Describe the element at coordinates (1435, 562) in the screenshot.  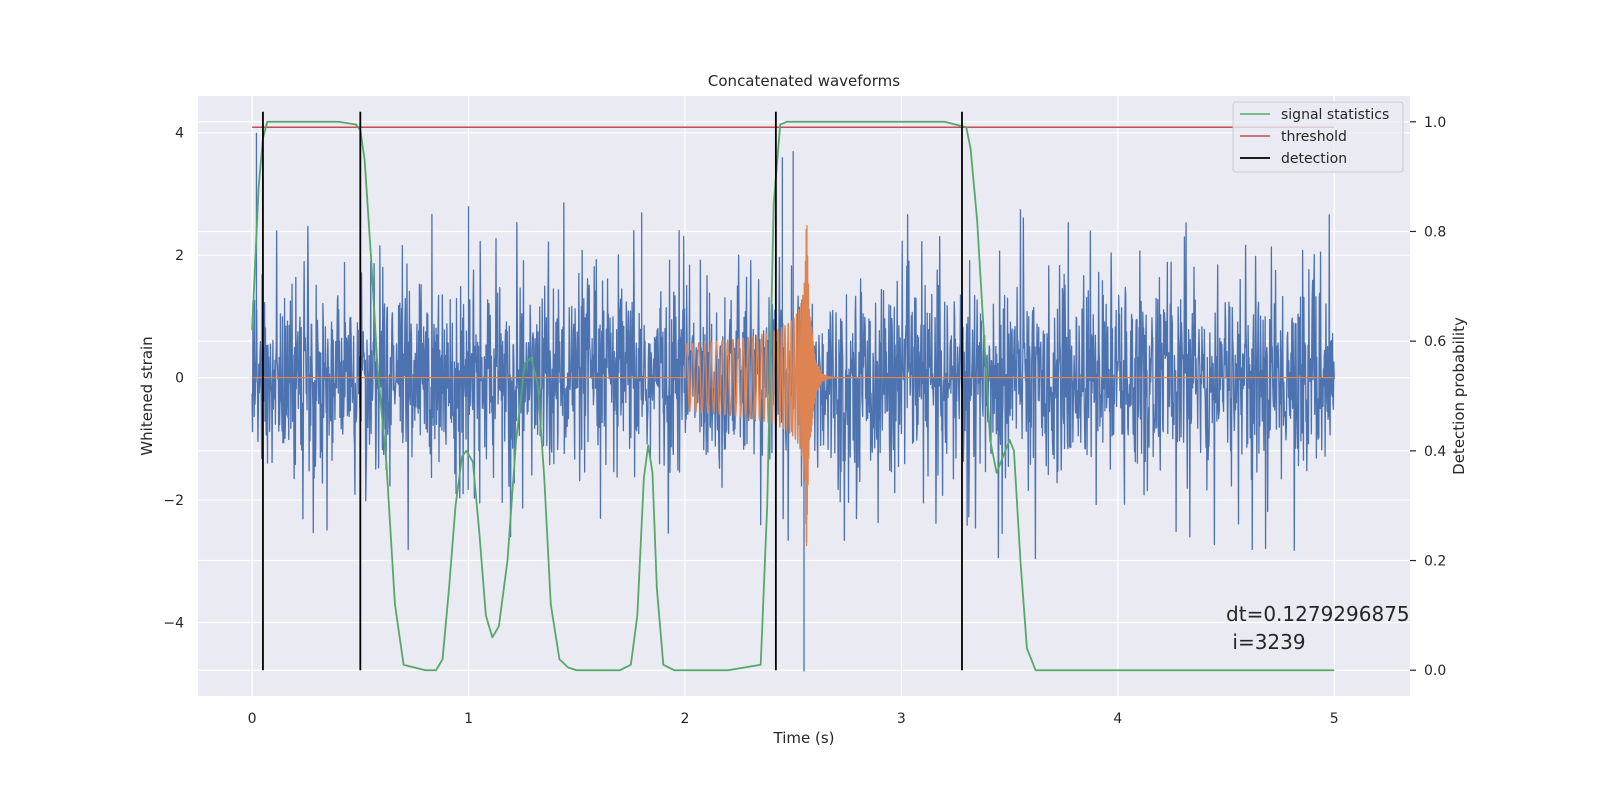
I see `y2-tick-label: 0.2` at that location.